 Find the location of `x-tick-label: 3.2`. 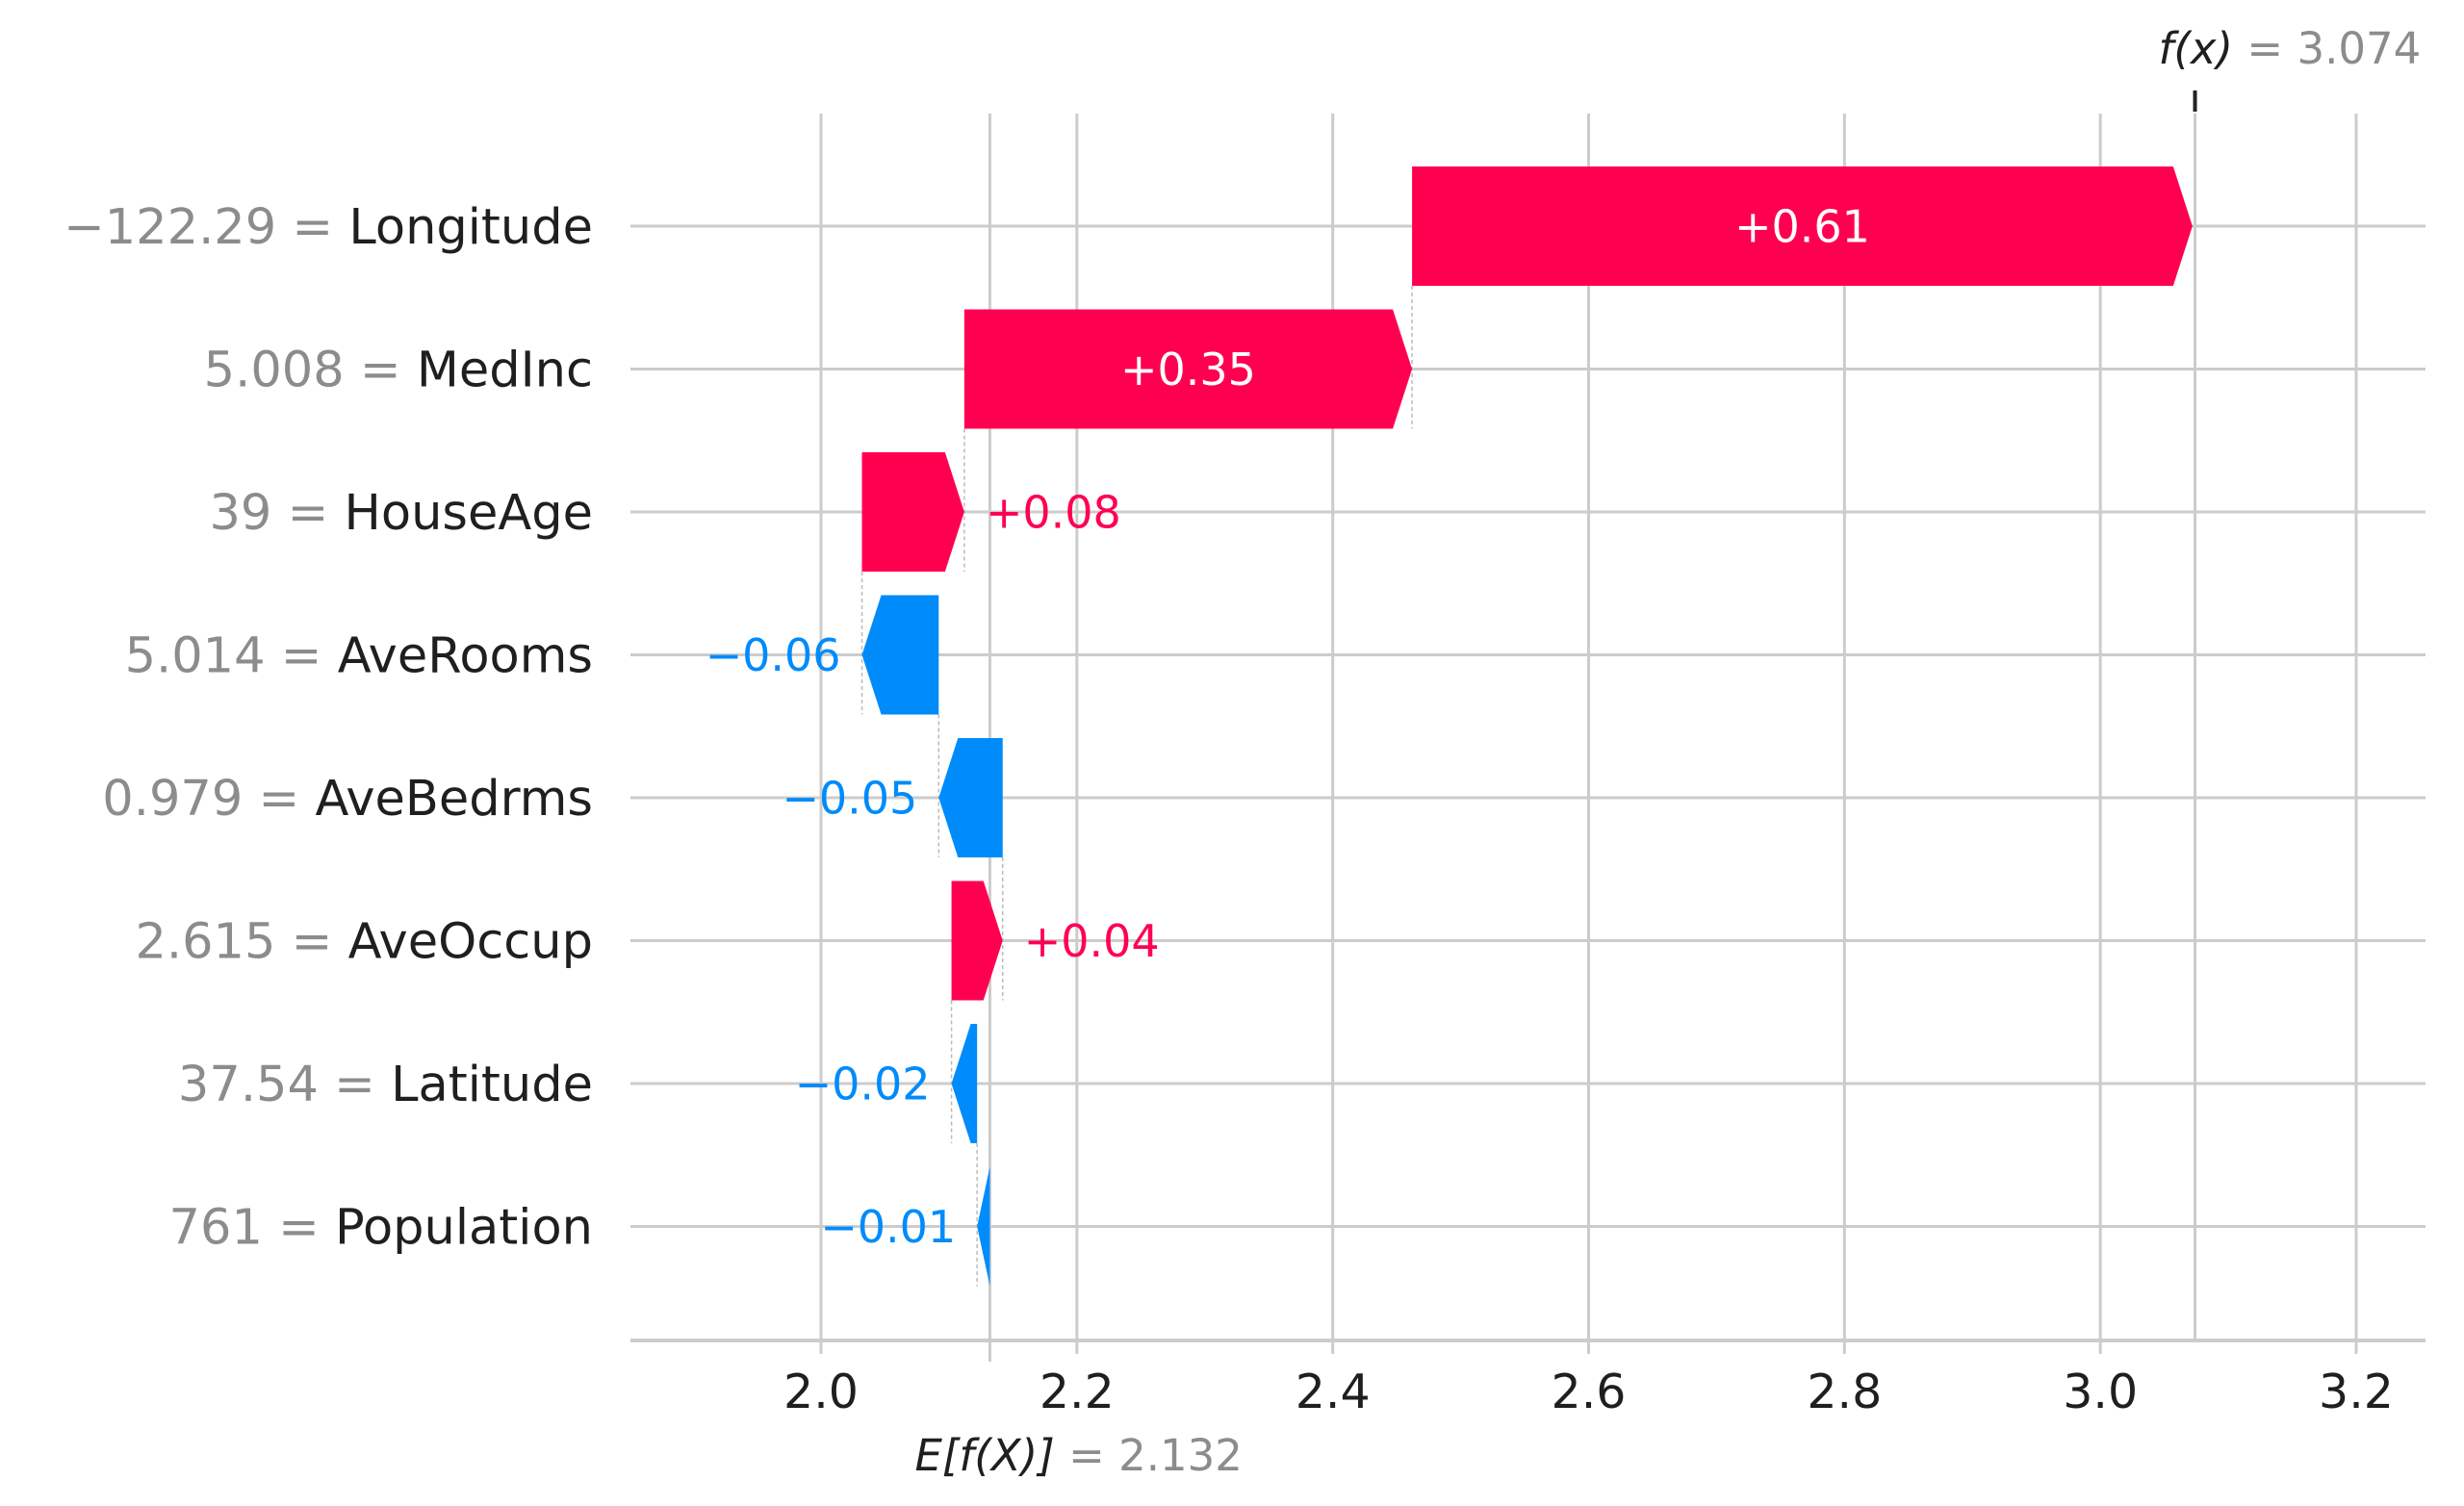

x-tick-label: 3.2 is located at coordinates (2356, 1392).